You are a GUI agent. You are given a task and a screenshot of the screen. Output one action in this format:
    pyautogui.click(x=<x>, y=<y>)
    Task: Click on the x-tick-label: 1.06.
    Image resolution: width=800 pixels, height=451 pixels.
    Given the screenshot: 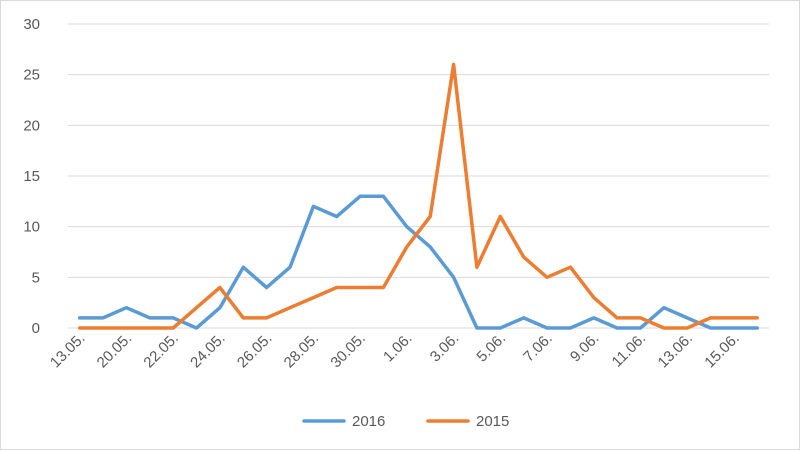 What is the action you would take?
    pyautogui.click(x=398, y=348)
    